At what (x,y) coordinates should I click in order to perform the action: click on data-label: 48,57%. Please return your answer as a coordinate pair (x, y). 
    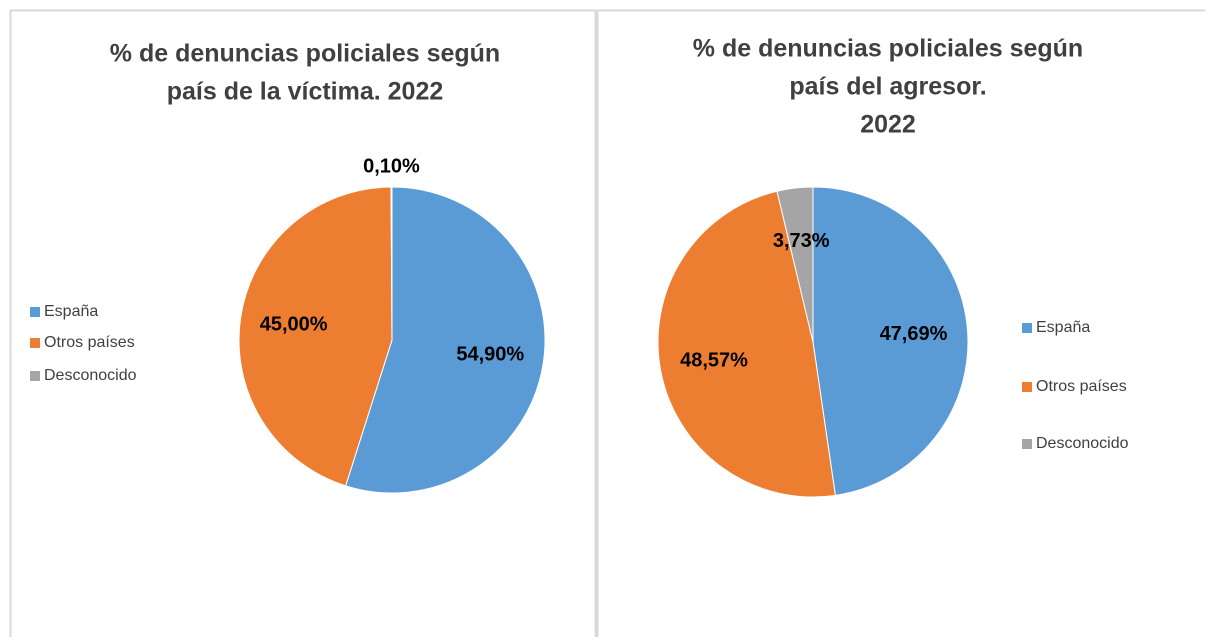
    Looking at the image, I should click on (714, 360).